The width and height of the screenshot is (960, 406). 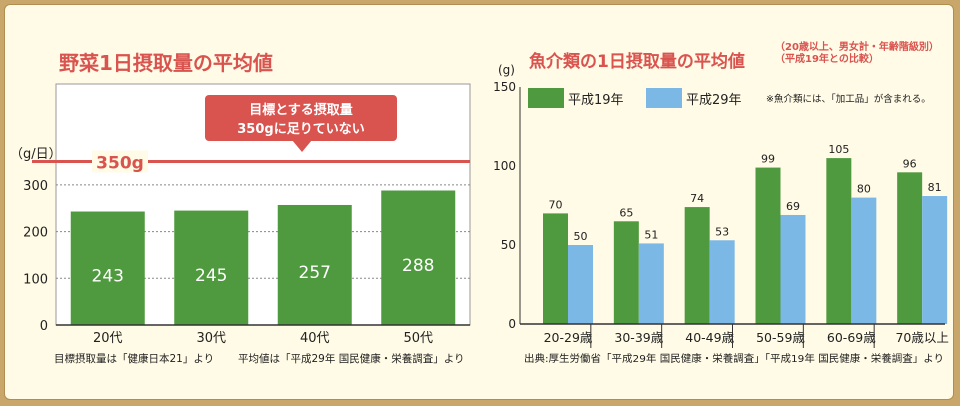 What do you see at coordinates (793, 206) in the screenshot?
I see `seafood-bar-value-label: 69` at bounding box center [793, 206].